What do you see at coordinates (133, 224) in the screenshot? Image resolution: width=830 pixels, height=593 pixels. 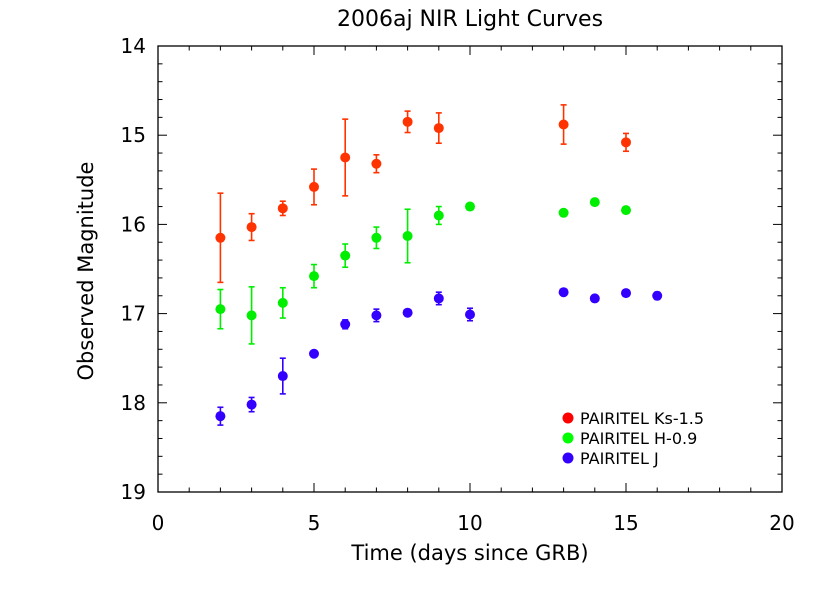 I see `y-tick-label: 16` at bounding box center [133, 224].